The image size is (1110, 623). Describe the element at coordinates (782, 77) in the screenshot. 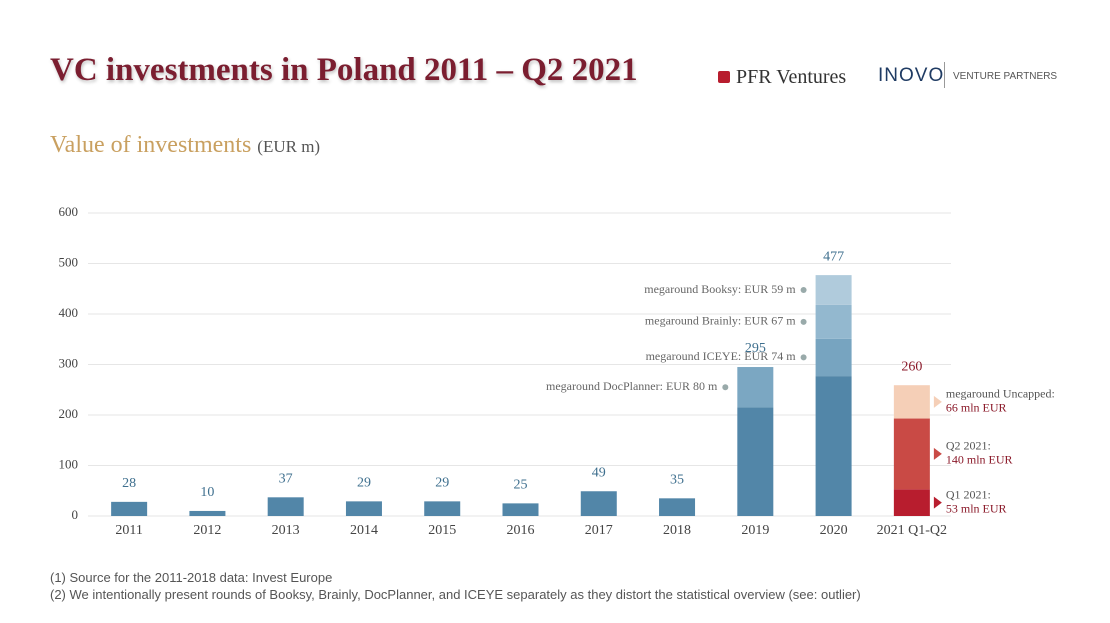

I see `logo: PFR Ventures` at that location.